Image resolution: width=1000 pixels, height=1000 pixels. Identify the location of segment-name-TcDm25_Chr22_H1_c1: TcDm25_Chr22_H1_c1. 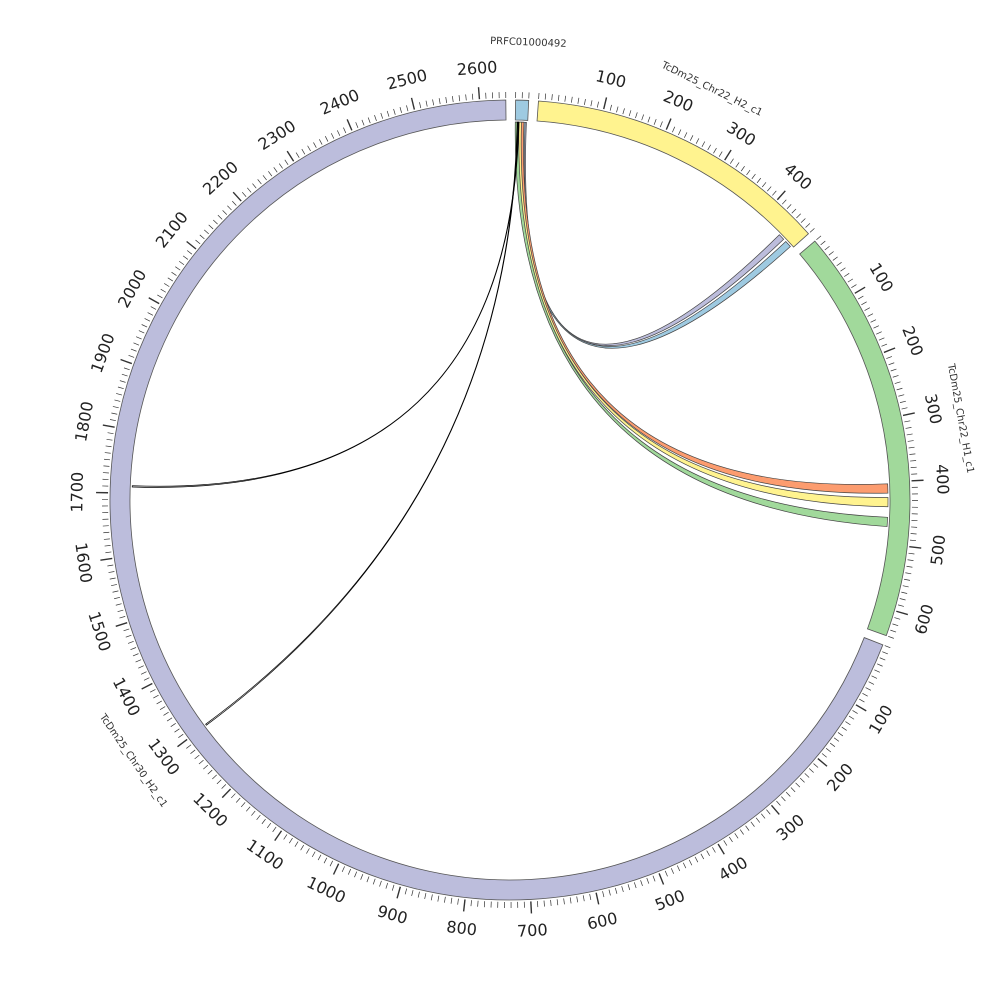
(960, 418).